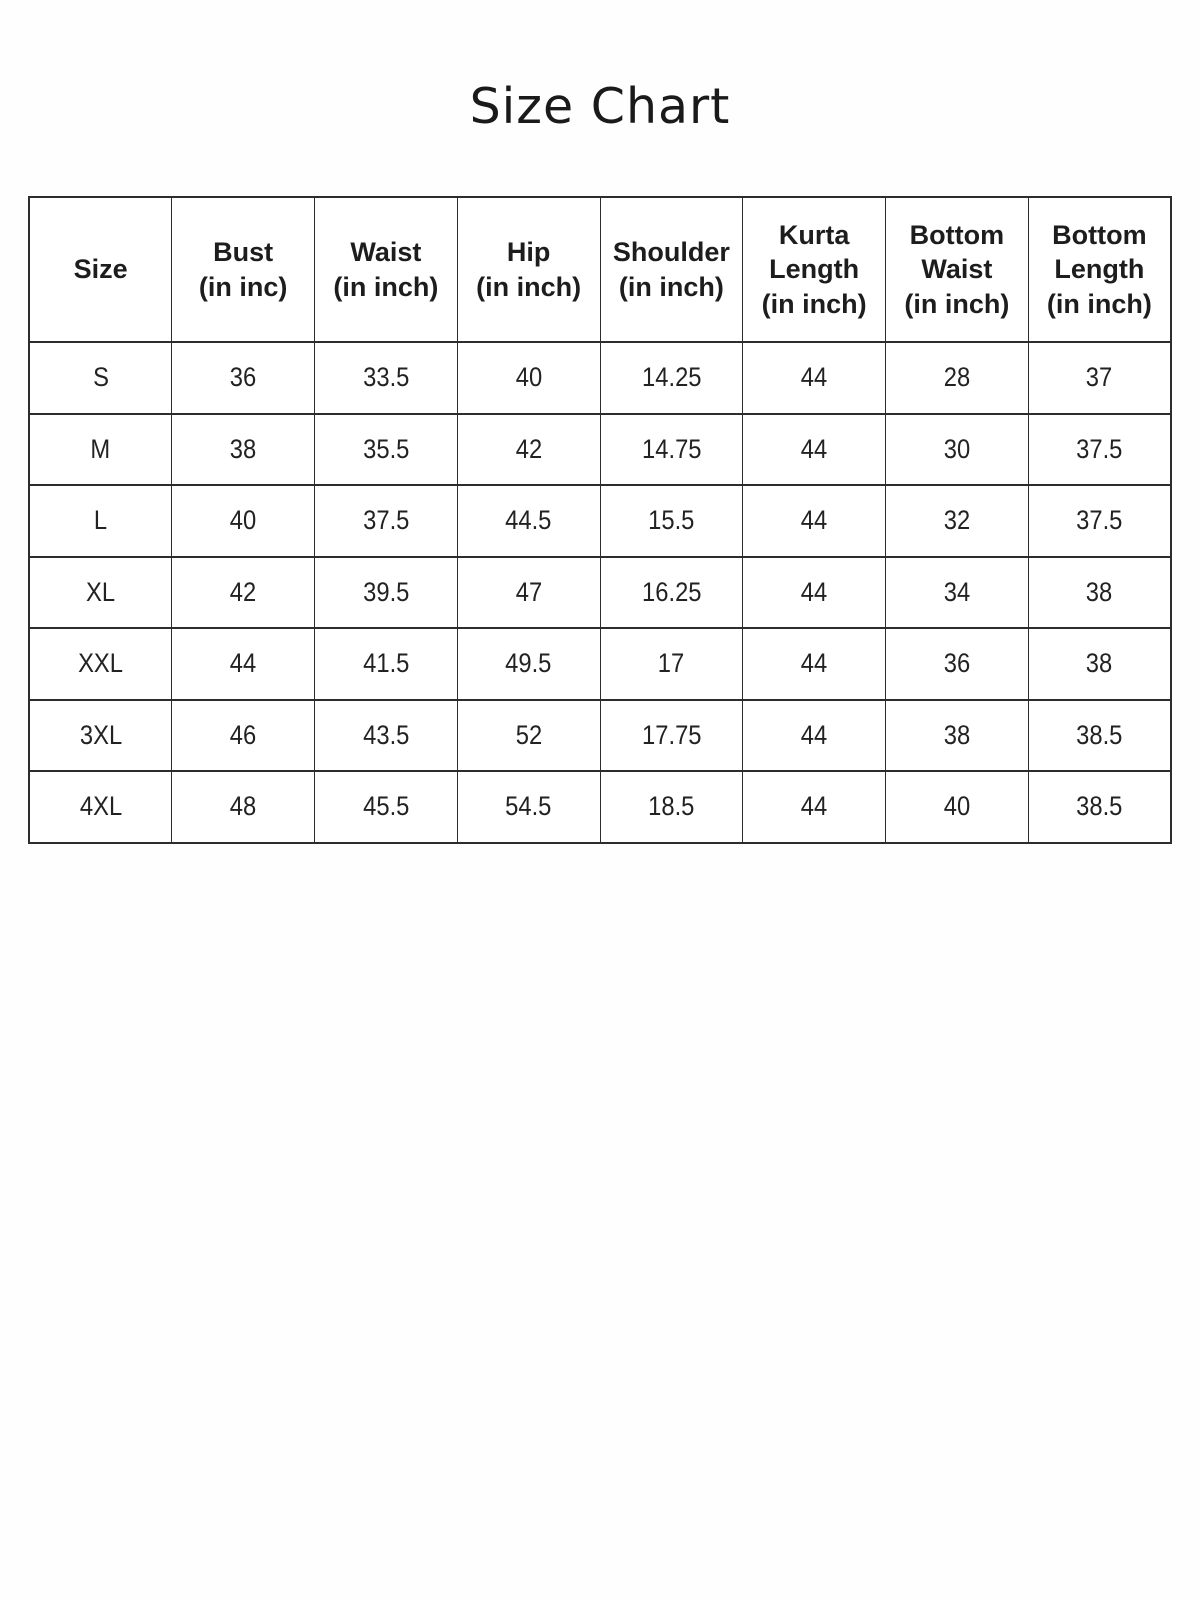 The image size is (1200, 1600). I want to click on cell-text: 37.5, so click(386, 520).